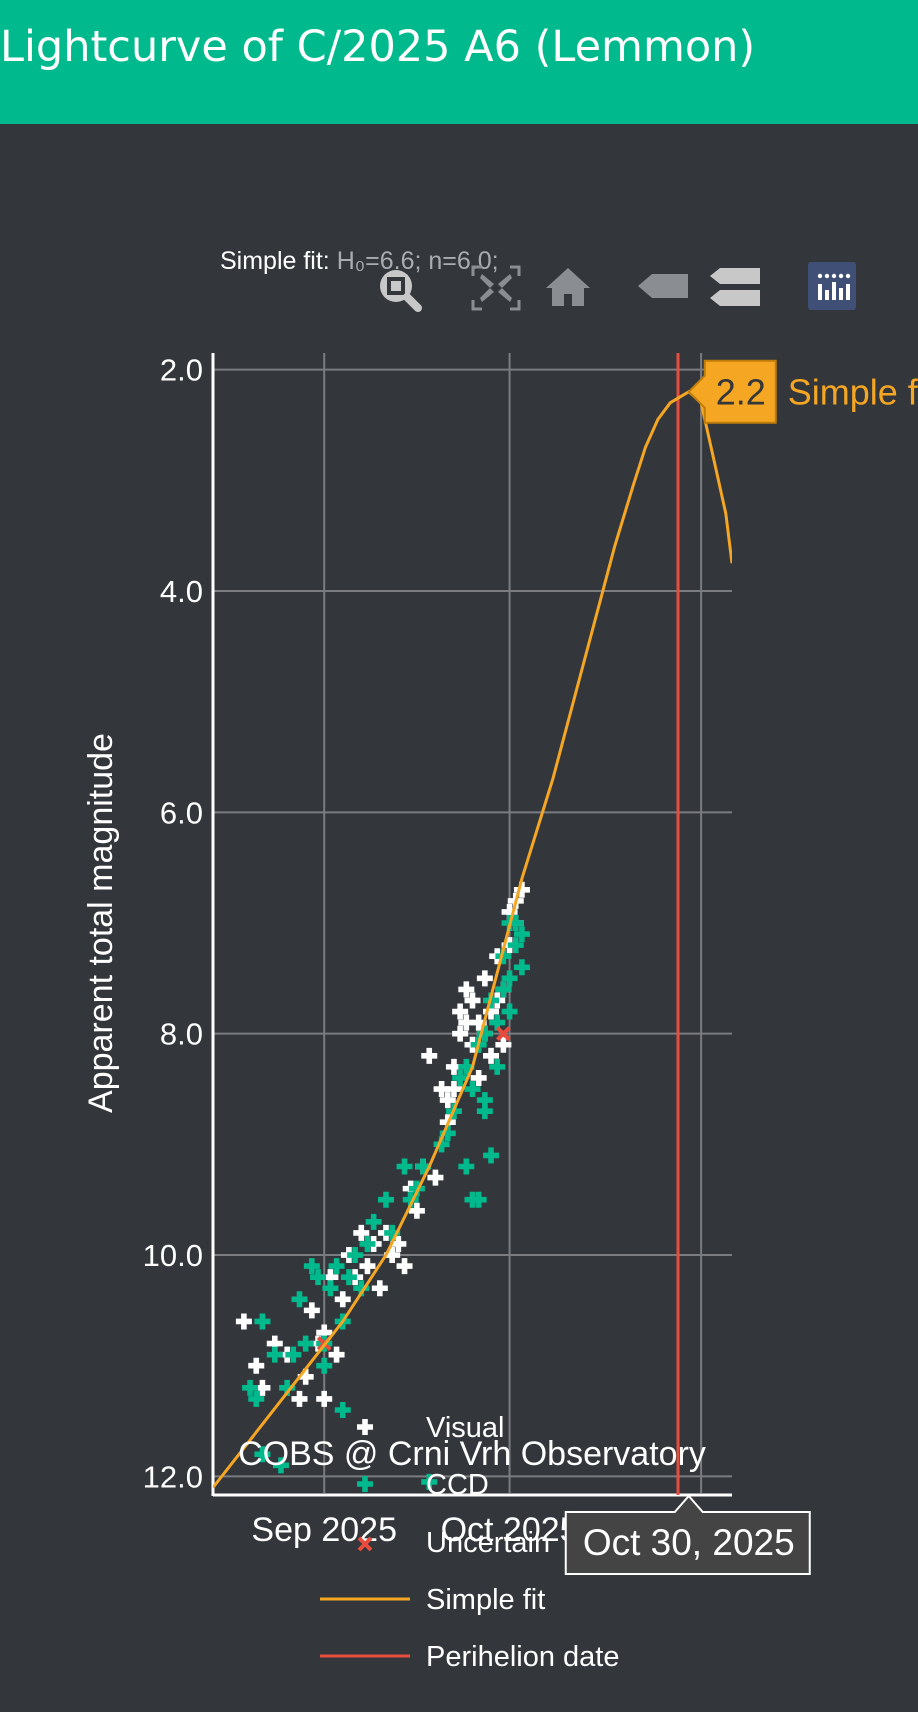 This screenshot has width=918, height=1712. Describe the element at coordinates (453, 1543) in the screenshot. I see `legend-item-uncertain: Uncertain` at that location.